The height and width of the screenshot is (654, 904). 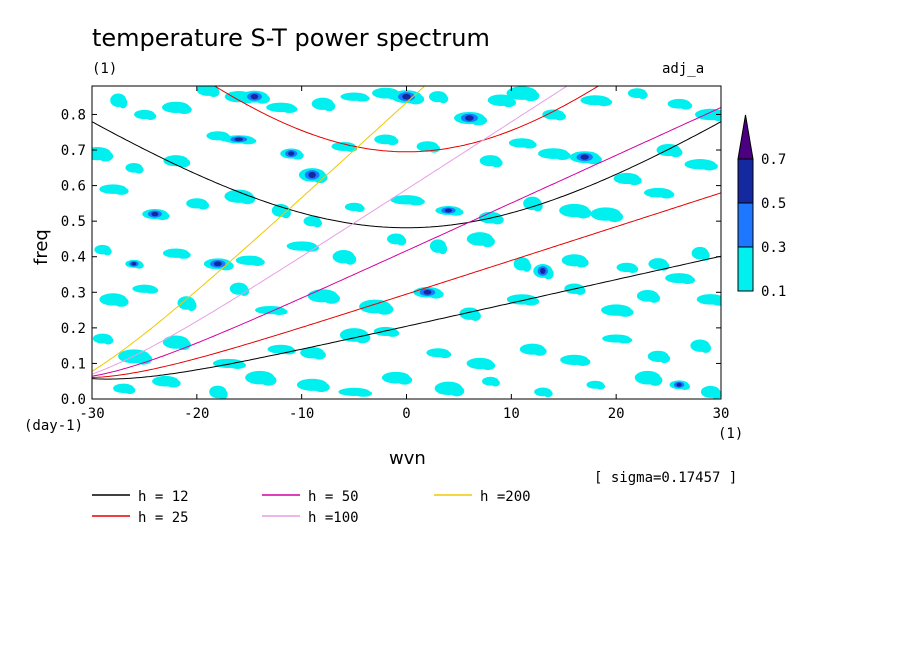 What do you see at coordinates (745, 137) in the screenshot?
I see `colorbar-arrow` at bounding box center [745, 137].